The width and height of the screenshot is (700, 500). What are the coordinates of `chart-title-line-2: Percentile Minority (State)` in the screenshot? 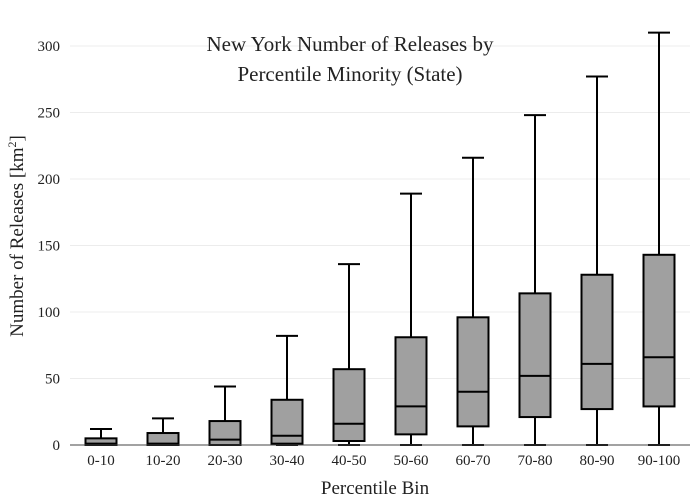 It's located at (349, 74).